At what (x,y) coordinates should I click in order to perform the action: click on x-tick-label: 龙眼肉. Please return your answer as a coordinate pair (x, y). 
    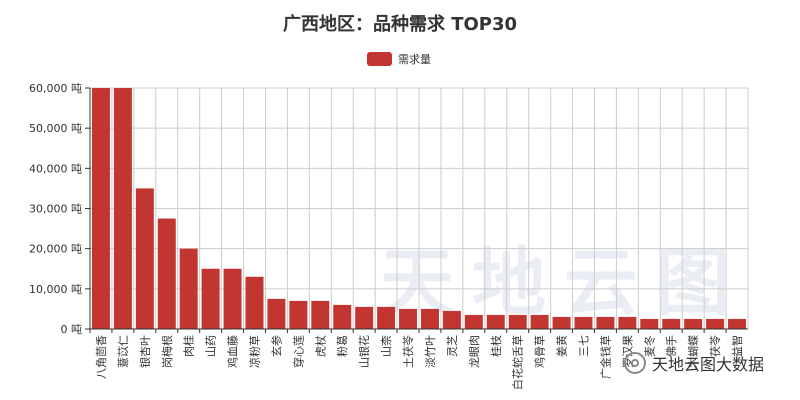
    Looking at the image, I should click on (474, 351).